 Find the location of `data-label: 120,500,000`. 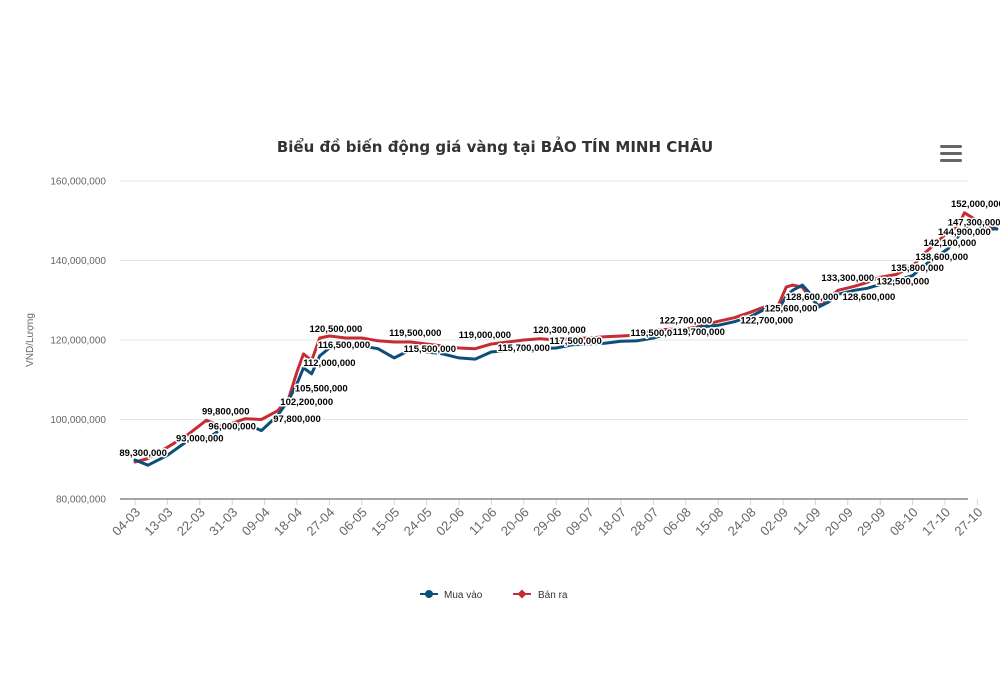

data-label: 120,500,000 is located at coordinates (335, 329).